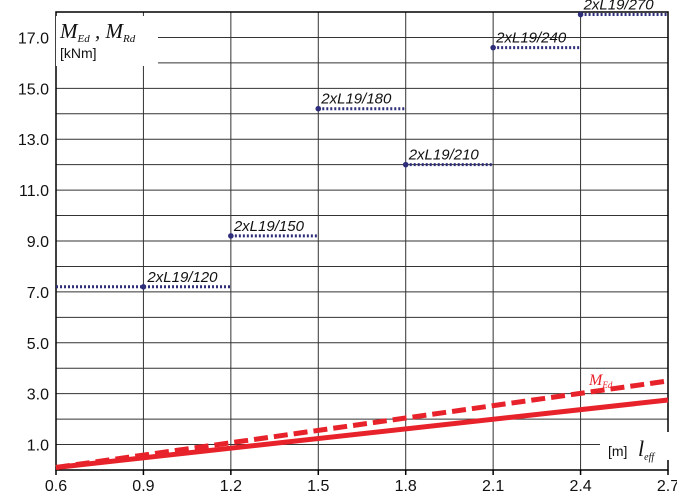 This screenshot has width=677, height=493. Describe the element at coordinates (33, 140) in the screenshot. I see `y-tick-label: 13.0` at that location.